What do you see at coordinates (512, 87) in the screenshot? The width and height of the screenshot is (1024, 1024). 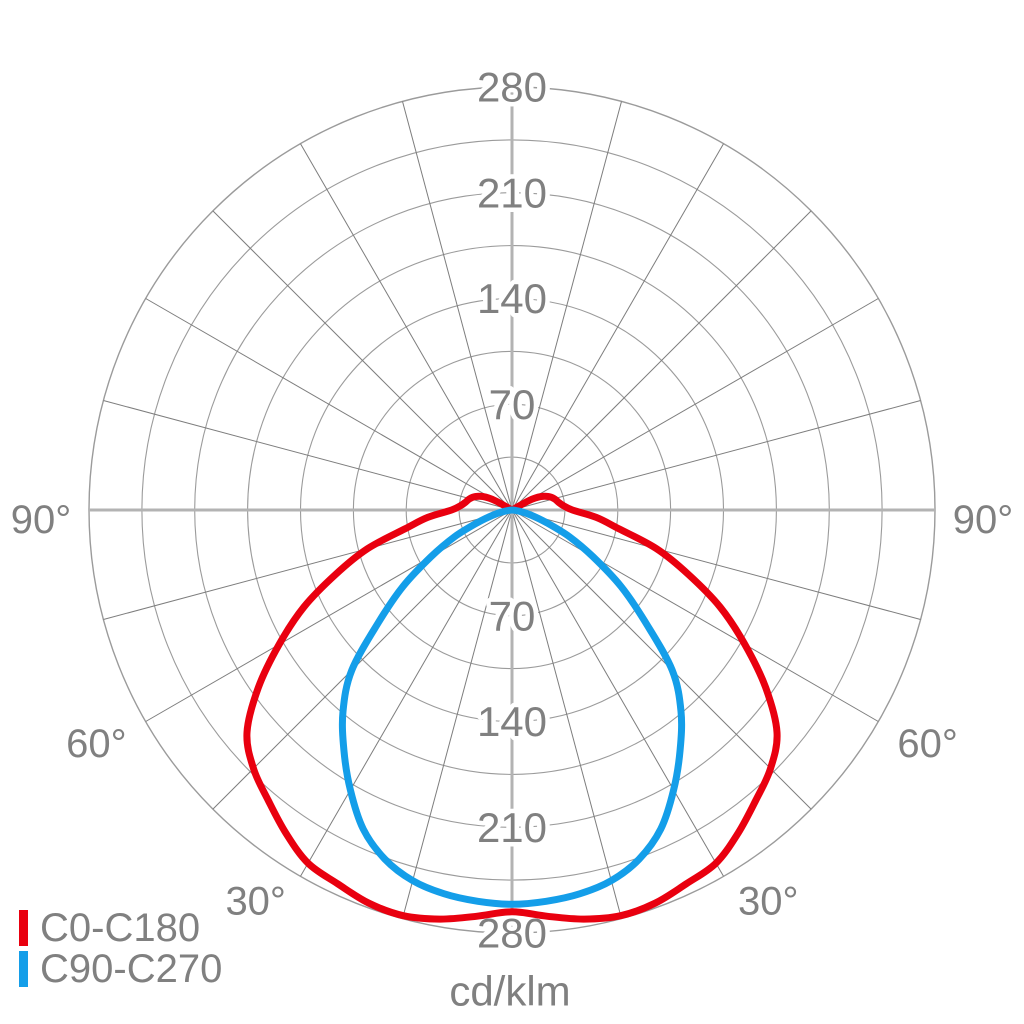 I see `radial-tick-label: 280` at bounding box center [512, 87].